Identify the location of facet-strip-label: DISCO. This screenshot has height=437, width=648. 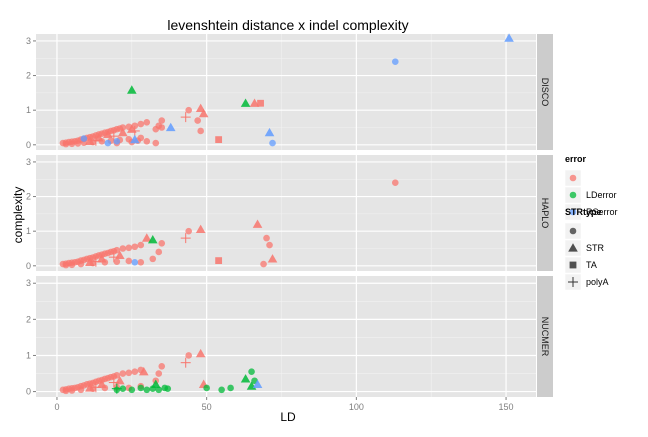
(545, 92).